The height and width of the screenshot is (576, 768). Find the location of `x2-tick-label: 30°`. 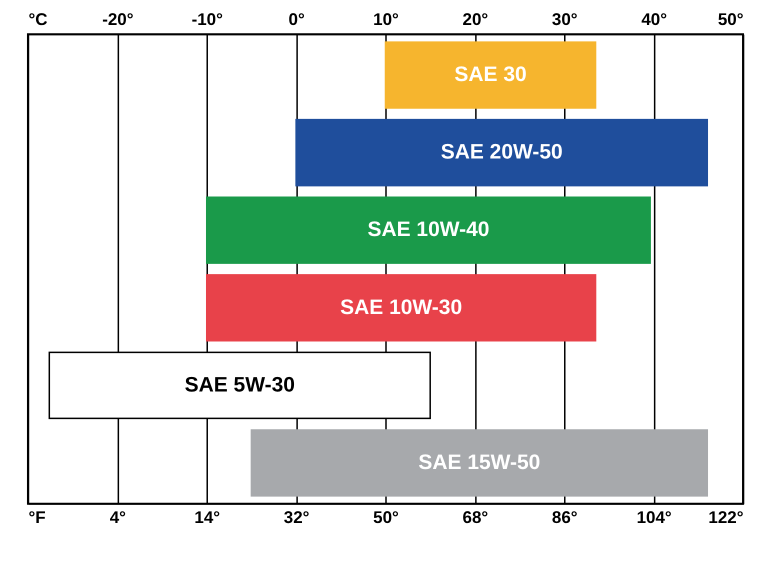

x2-tick-label: 30° is located at coordinates (565, 19).